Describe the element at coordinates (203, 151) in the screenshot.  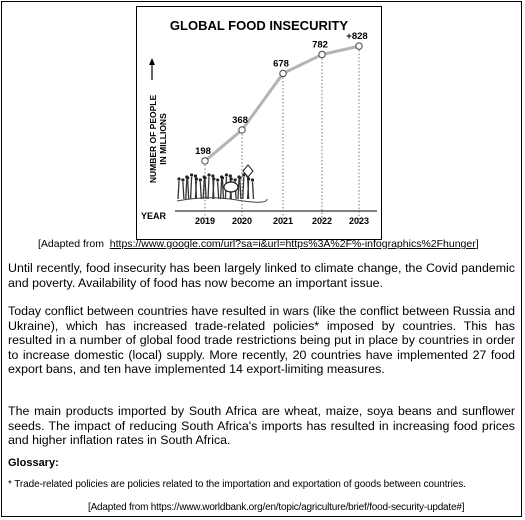
I see `data-label: 198` at that location.